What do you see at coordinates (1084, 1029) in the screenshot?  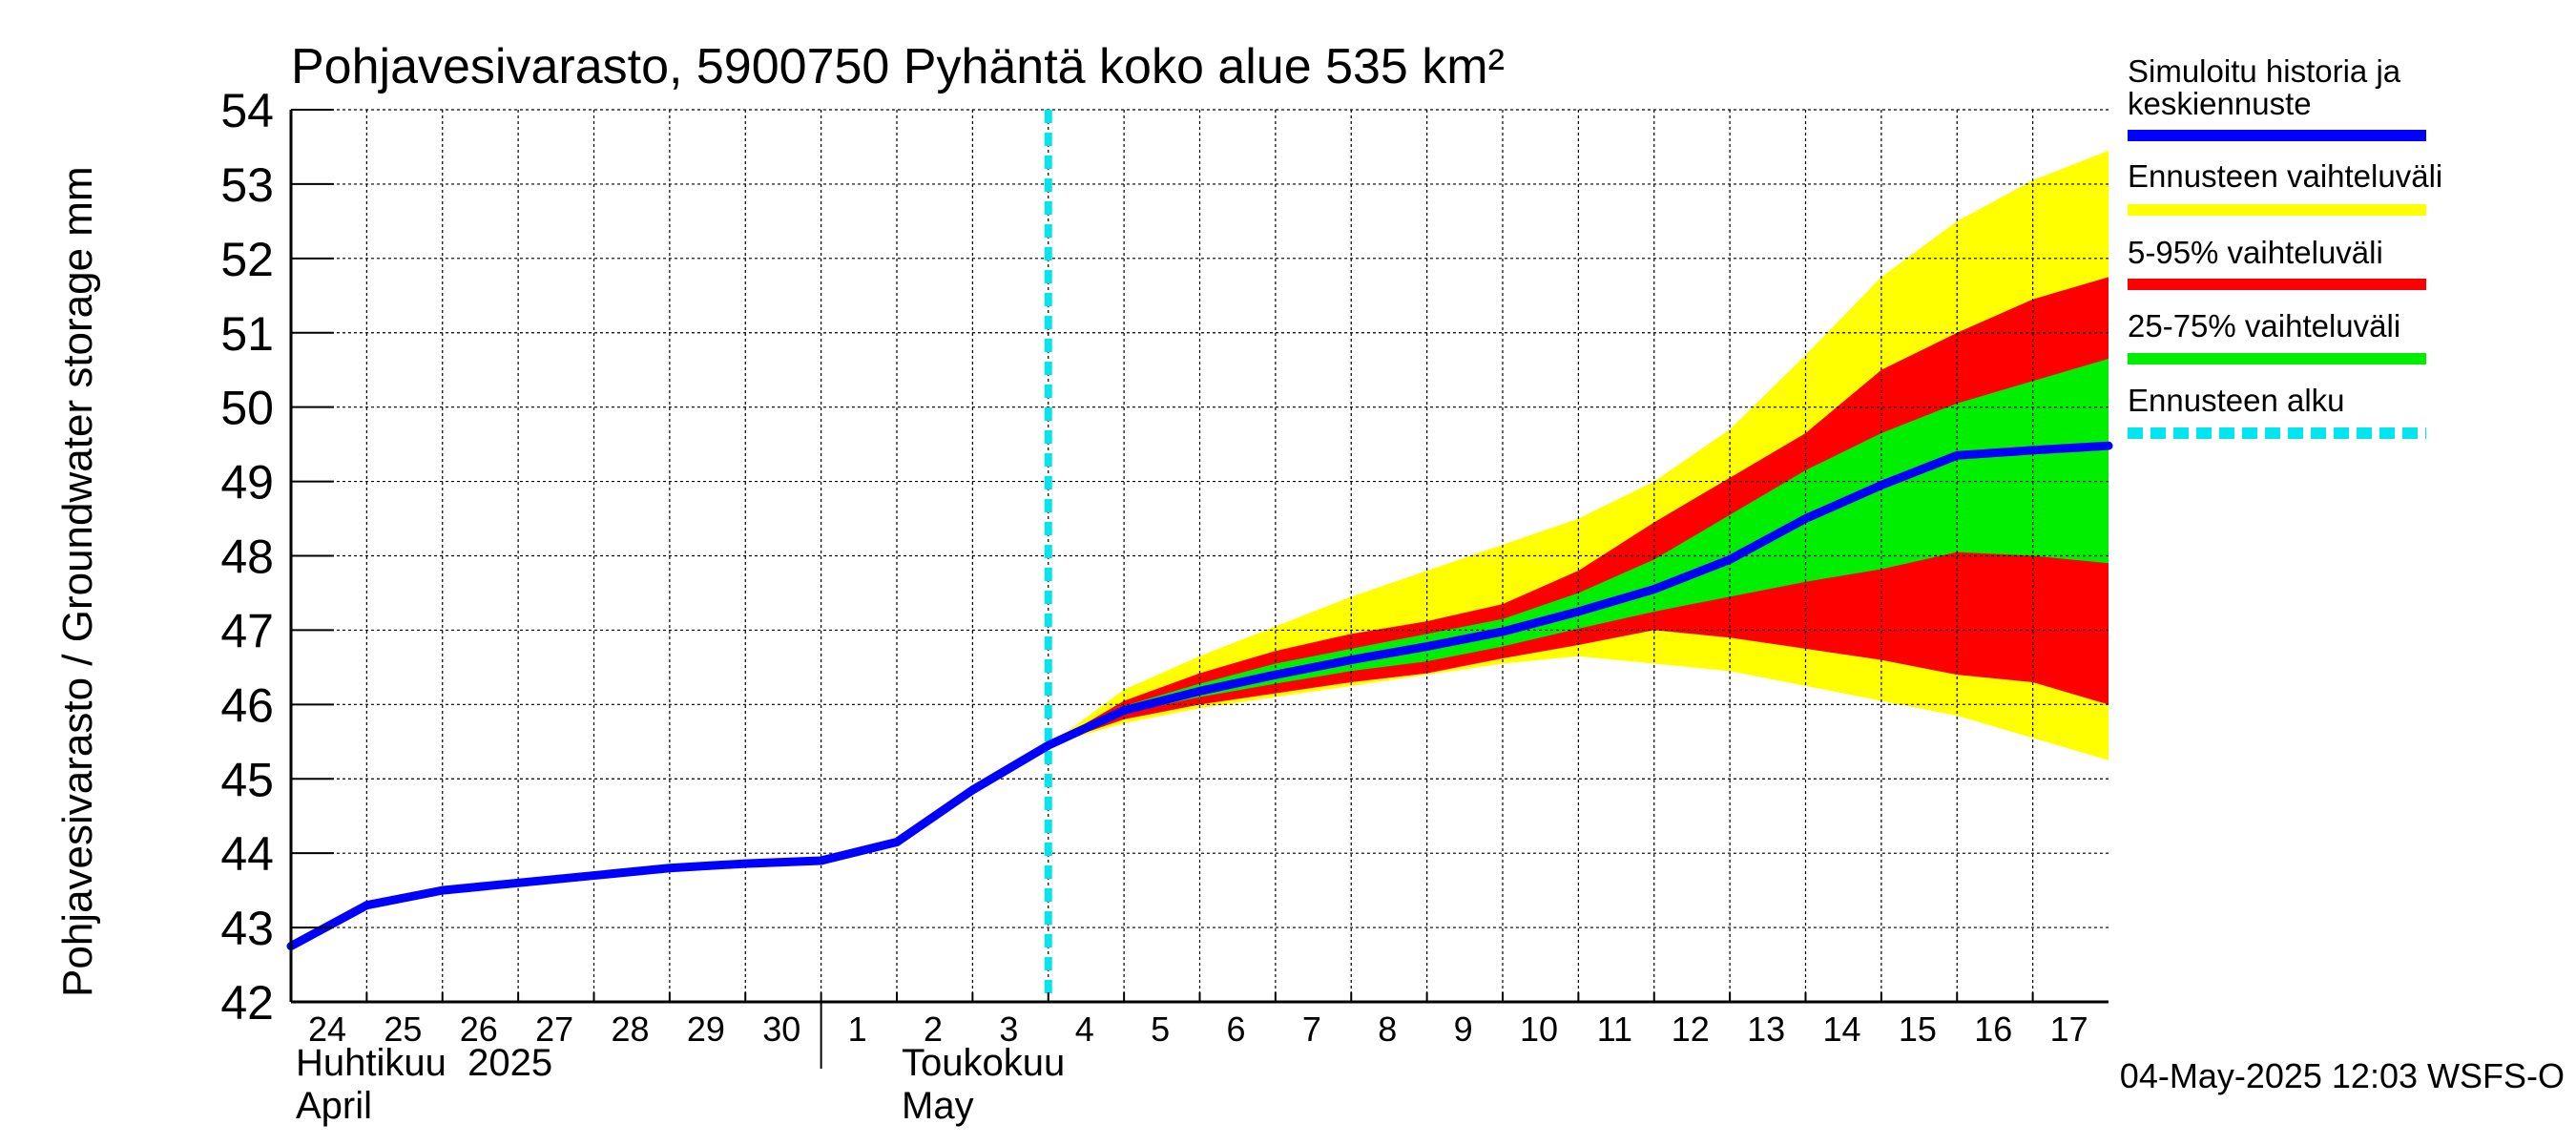 I see `x-tick-label: 4` at bounding box center [1084, 1029].